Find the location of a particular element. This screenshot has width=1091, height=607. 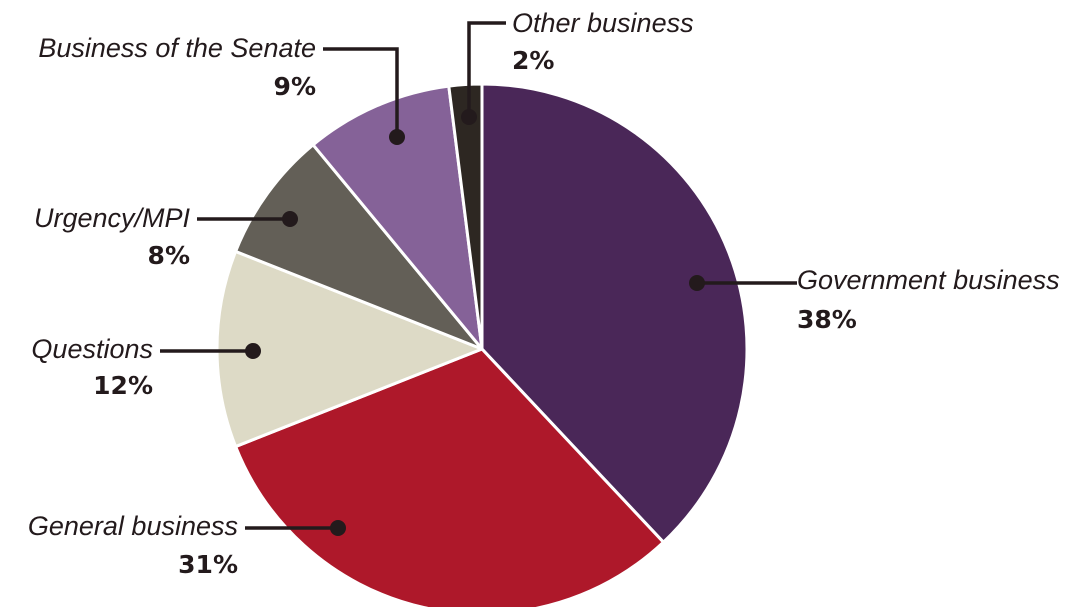

pie-slice-other-business is located at coordinates (465, 216).